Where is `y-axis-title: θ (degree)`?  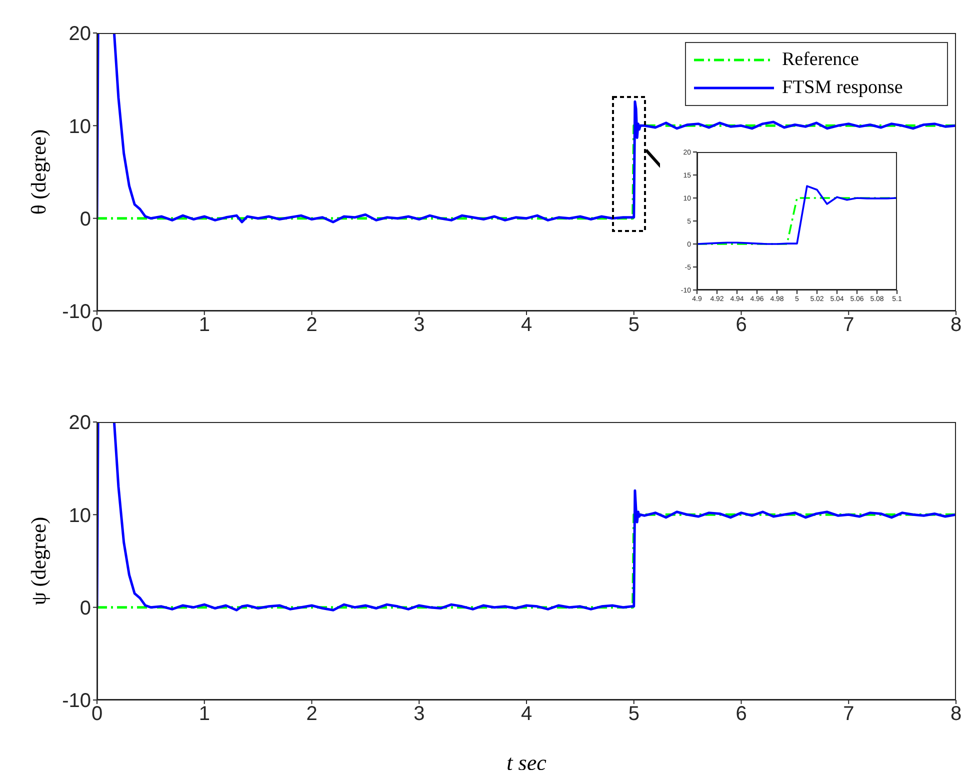 y-axis-title: θ (degree) is located at coordinates (38, 172).